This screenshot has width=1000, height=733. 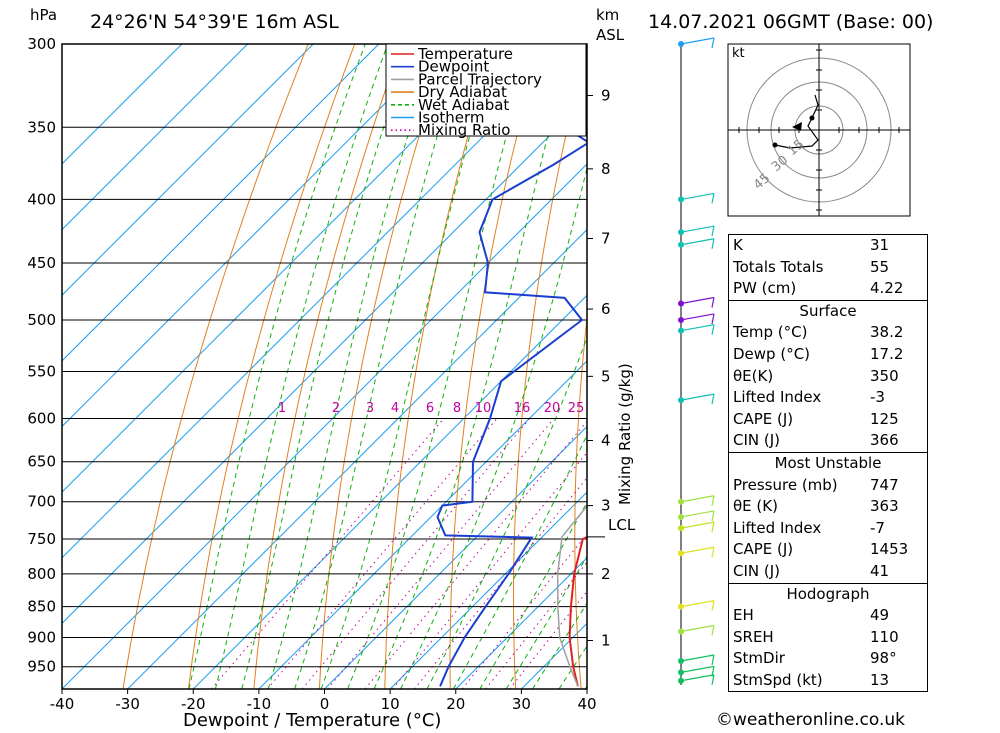 What do you see at coordinates (753, 375) in the screenshot?
I see `stat-label: θE(K)` at bounding box center [753, 375].